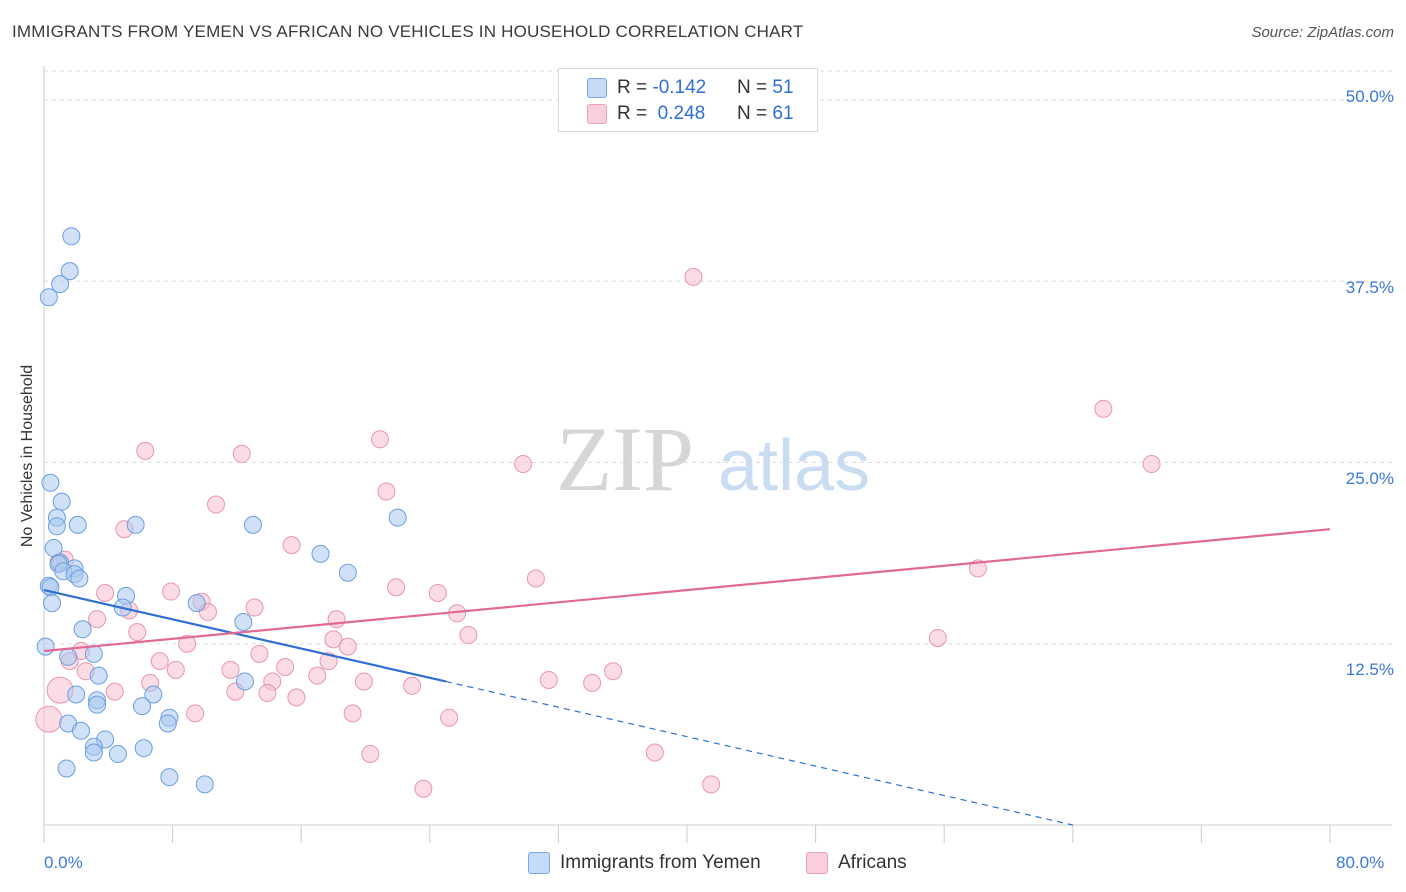 The height and width of the screenshot is (892, 1406). Describe the element at coordinates (597, 88) in the screenshot. I see `yemen-swatch` at that location.